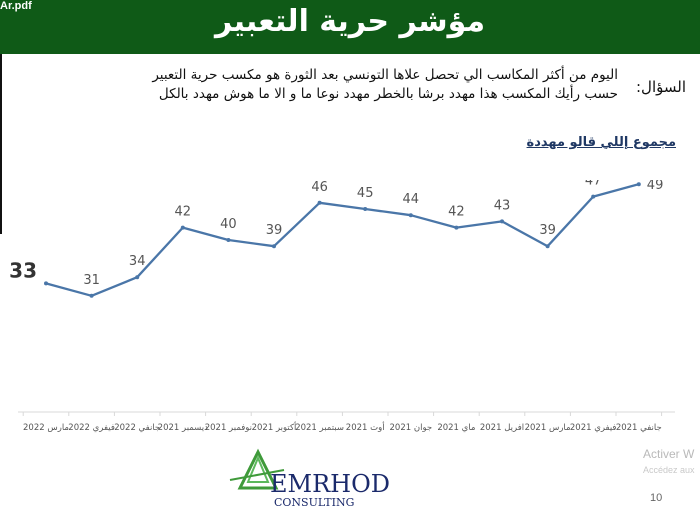  Describe the element at coordinates (365, 427) in the screenshot. I see `x-tick-label: أوت 2021` at that location.